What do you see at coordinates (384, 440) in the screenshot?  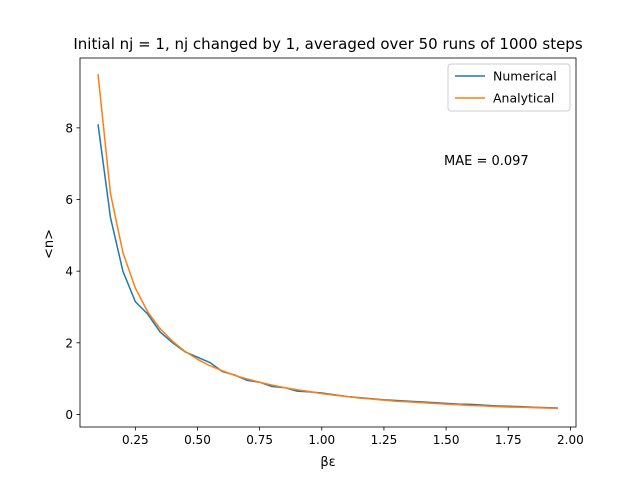 I see `x-tick-label: 1.25` at bounding box center [384, 440].